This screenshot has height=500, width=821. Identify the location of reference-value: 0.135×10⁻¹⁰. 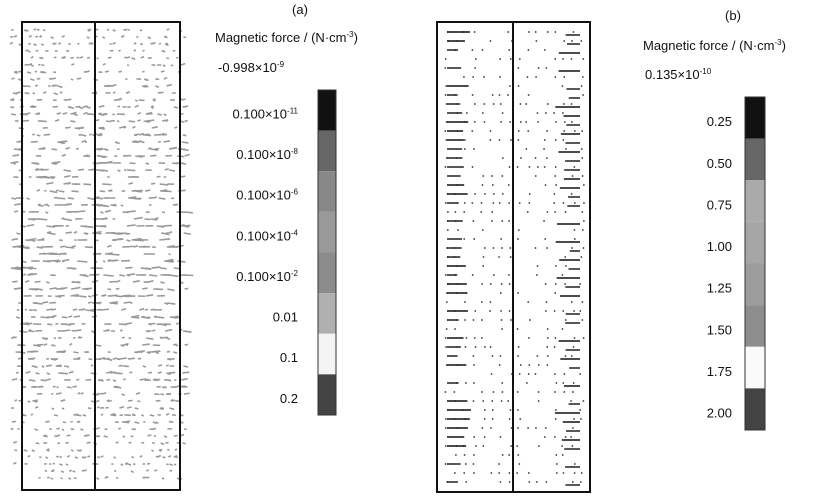
(678, 74).